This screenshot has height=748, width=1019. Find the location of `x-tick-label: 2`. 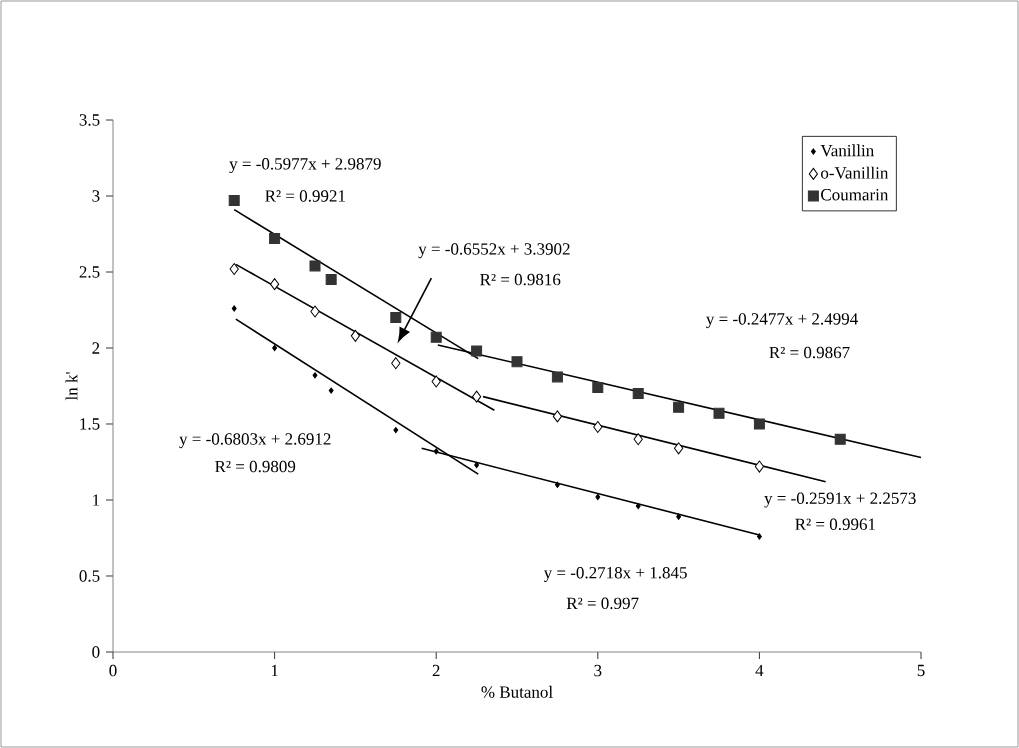

x-tick-label: 2 is located at coordinates (436, 670).